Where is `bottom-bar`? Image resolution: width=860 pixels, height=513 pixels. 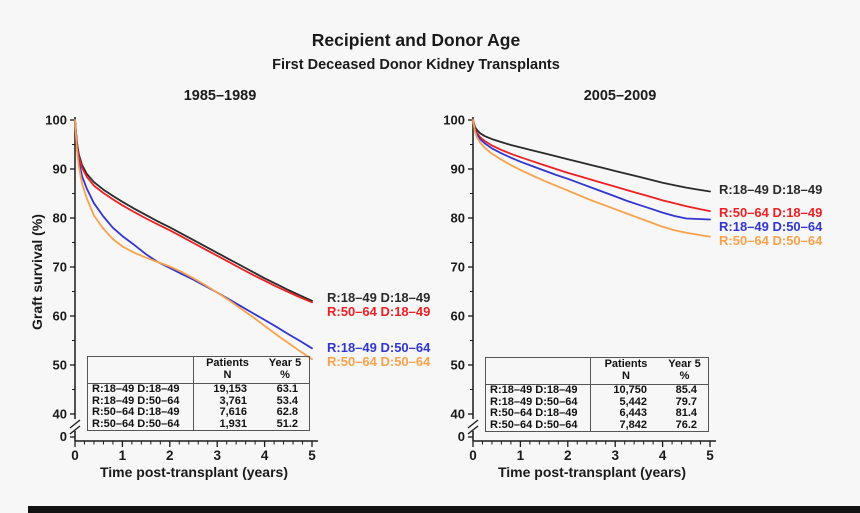 bottom-bar is located at coordinates (444, 509).